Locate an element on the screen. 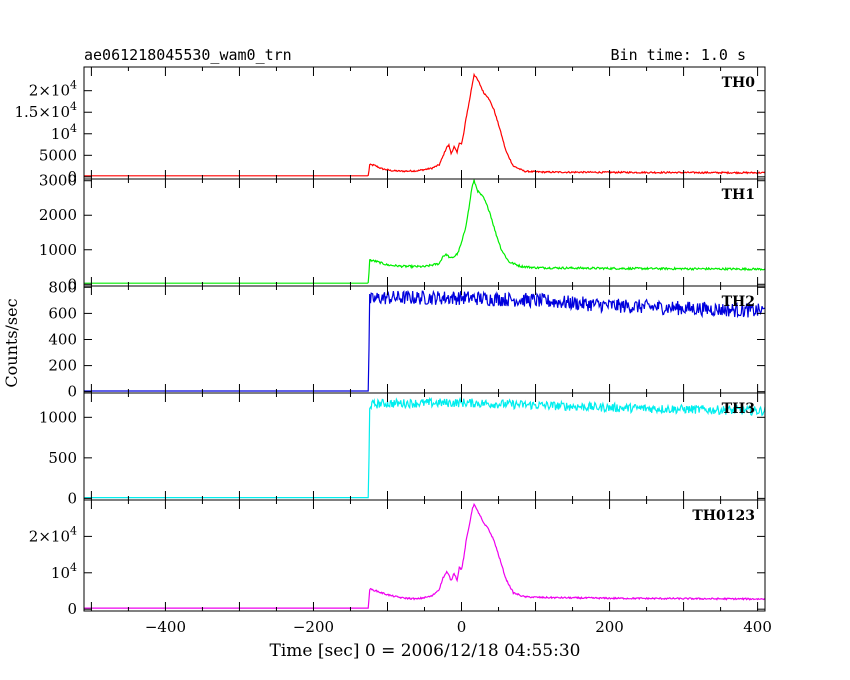 The height and width of the screenshot is (680, 850). panel-label: TH2 is located at coordinates (738, 302).